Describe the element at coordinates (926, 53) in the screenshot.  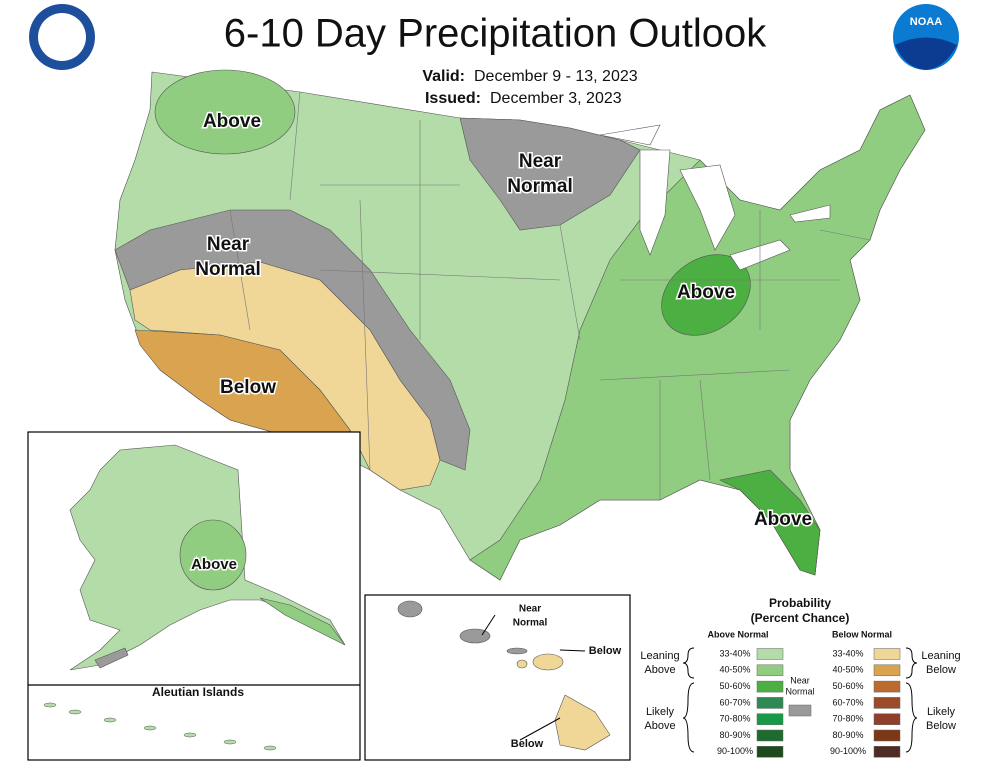
I see `noaa-logo-wave` at that location.